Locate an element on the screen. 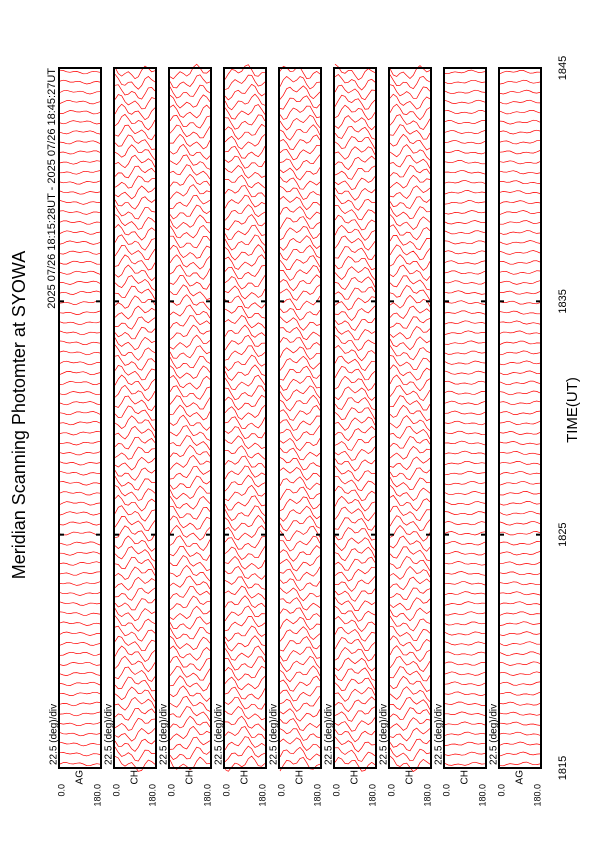 This screenshot has height=842, width=595. y-tick-label: 180.0 is located at coordinates (152, 795).